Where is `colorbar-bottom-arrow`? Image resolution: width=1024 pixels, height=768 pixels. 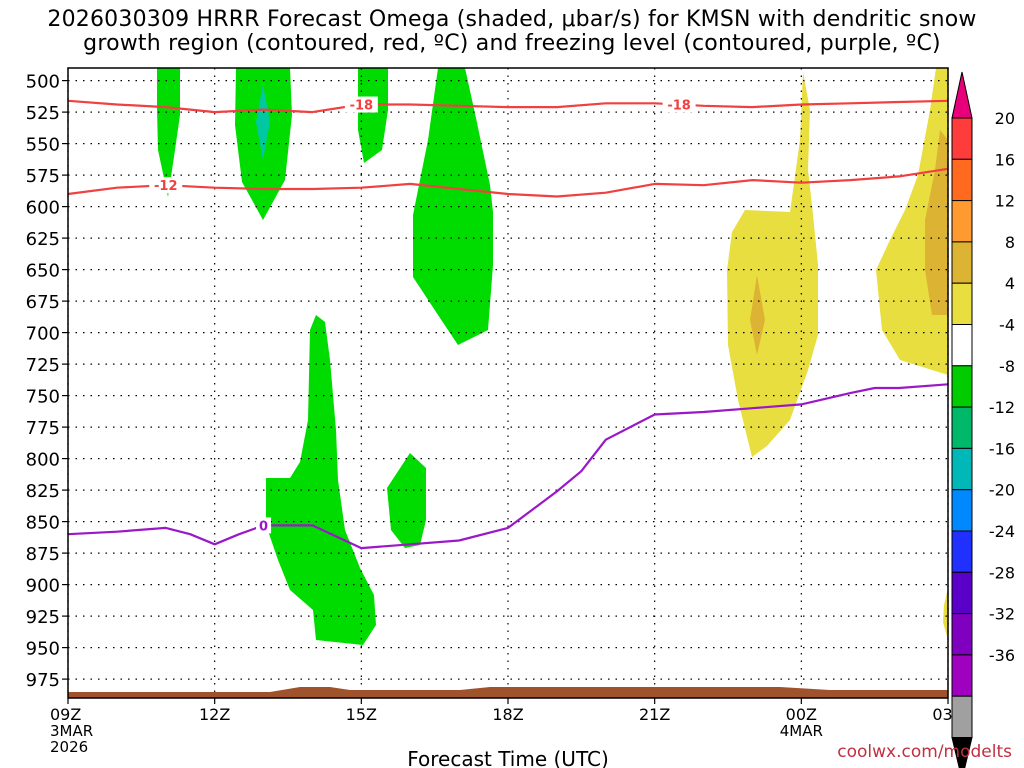 colorbar-bottom-arrow is located at coordinates (962, 752).